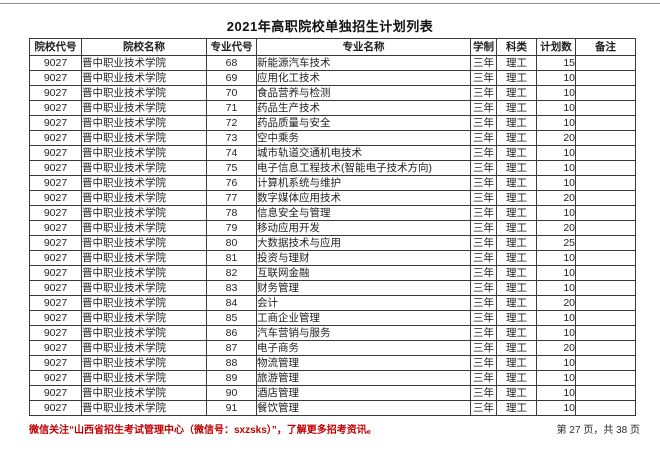 The image size is (660, 461). I want to click on table-row: 9027 晋中职业技术学院 90 酒店管理 三年 理工 10, so click(332, 393).